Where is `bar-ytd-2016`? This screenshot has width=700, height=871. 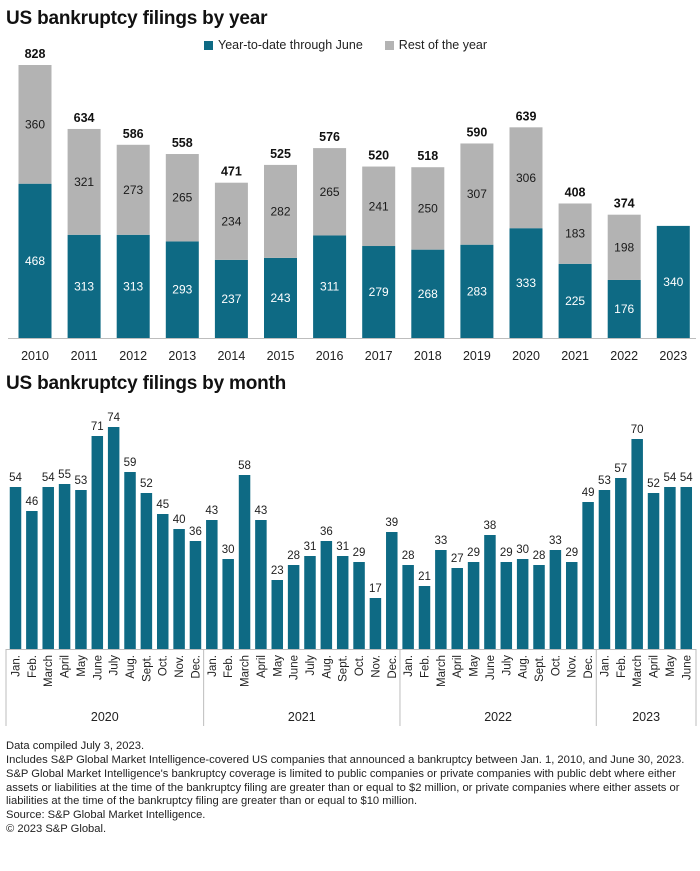 bar-ytd-2016 is located at coordinates (330, 286).